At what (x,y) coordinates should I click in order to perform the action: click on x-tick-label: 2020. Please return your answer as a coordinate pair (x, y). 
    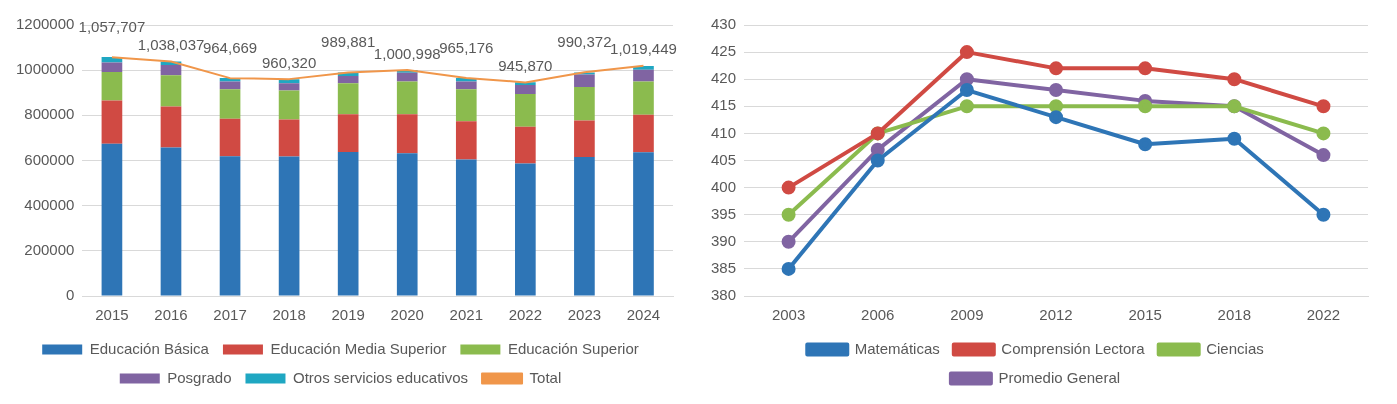
    Looking at the image, I should click on (407, 315).